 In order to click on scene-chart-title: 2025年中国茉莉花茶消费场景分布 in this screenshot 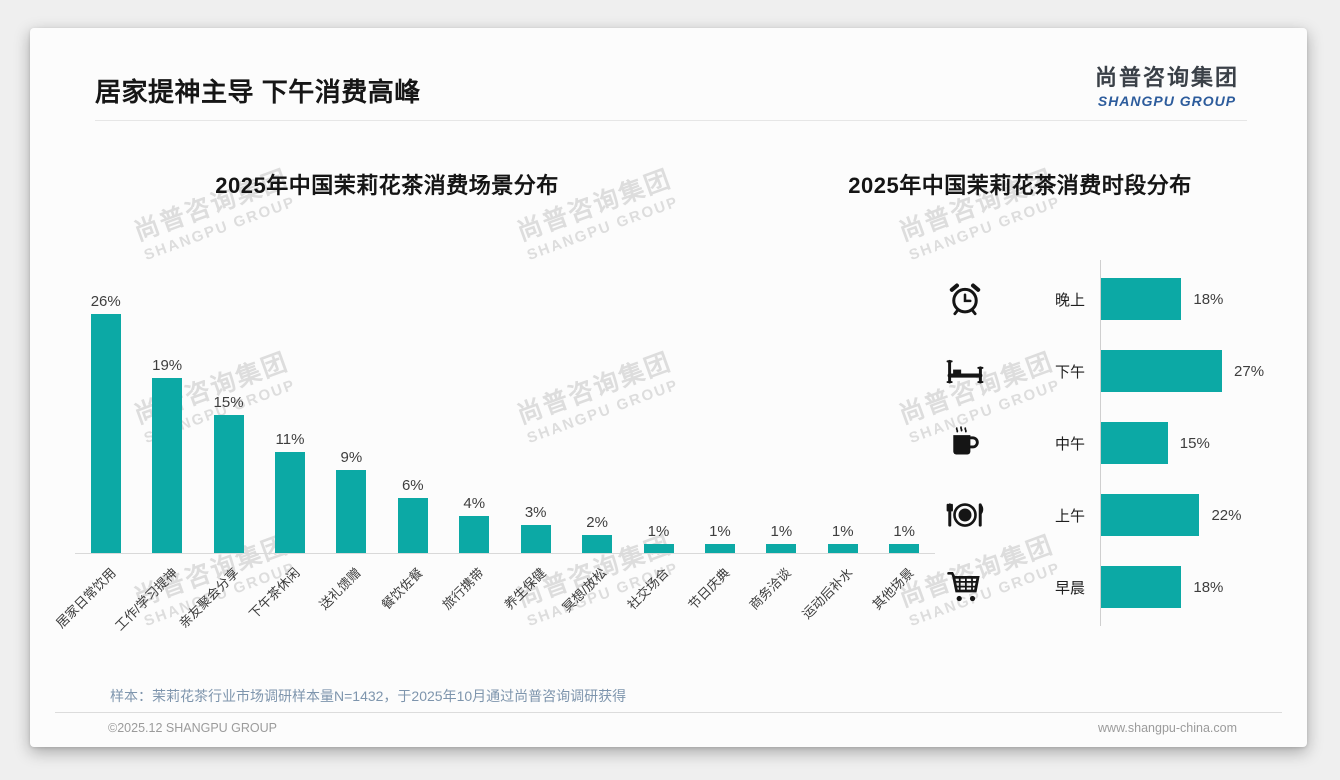, I will do `click(387, 185)`.